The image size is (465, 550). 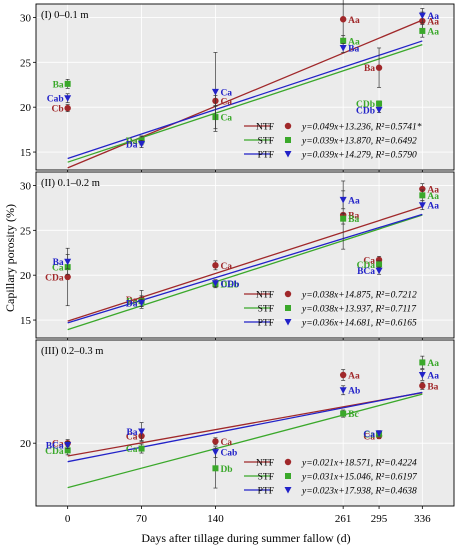 I want to click on legend-equation: y=0.038x+13.937, R²=0.7117, so click(x=359, y=310).